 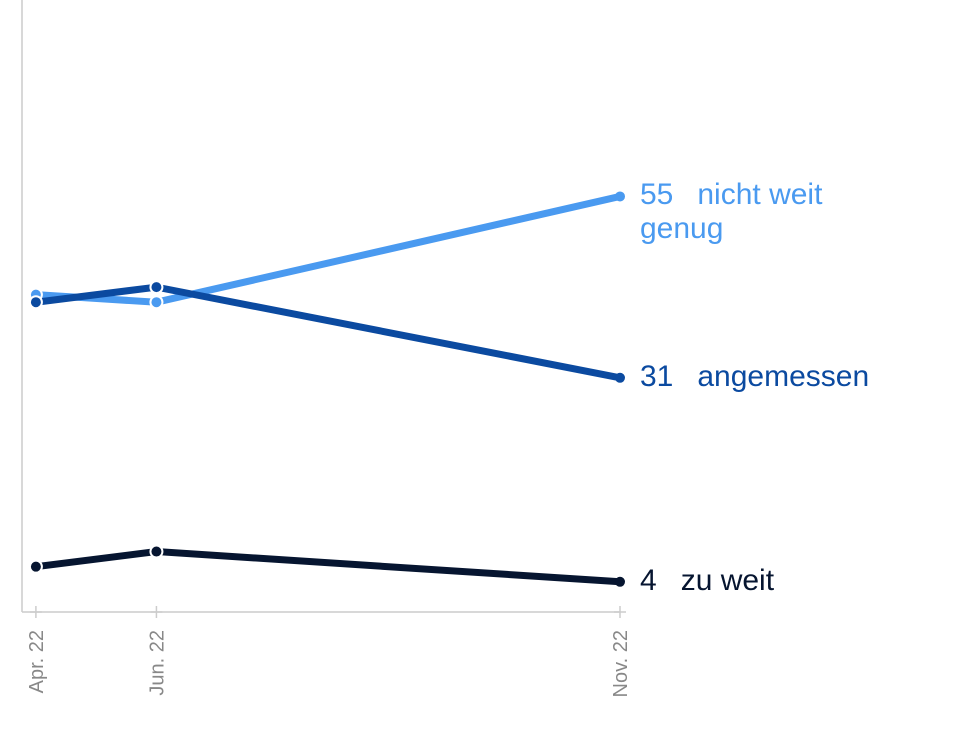 I want to click on series-label: 31 angemessen, so click(x=765, y=377).